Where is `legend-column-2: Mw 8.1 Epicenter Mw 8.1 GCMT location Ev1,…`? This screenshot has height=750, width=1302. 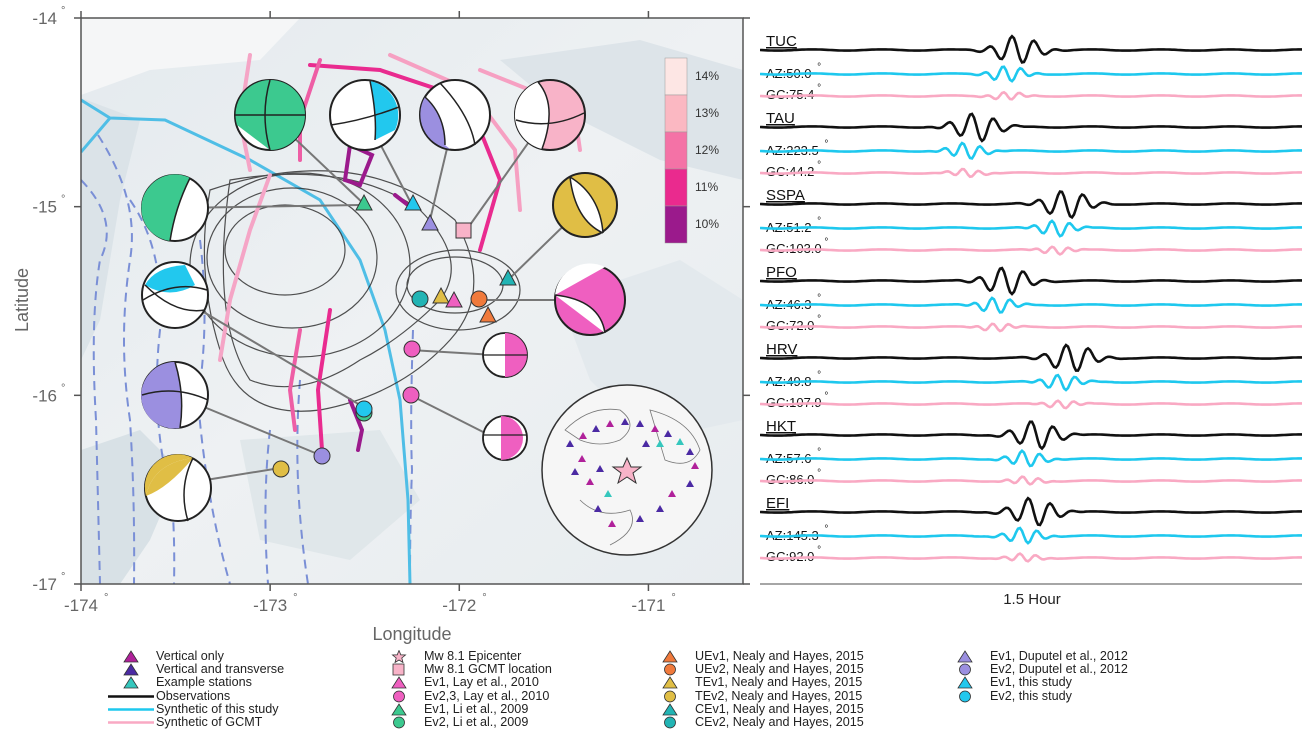 legend-column-2: Mw 8.1 Epicenter Mw 8.1 GCMT location Ev1,… is located at coordinates (463, 689).